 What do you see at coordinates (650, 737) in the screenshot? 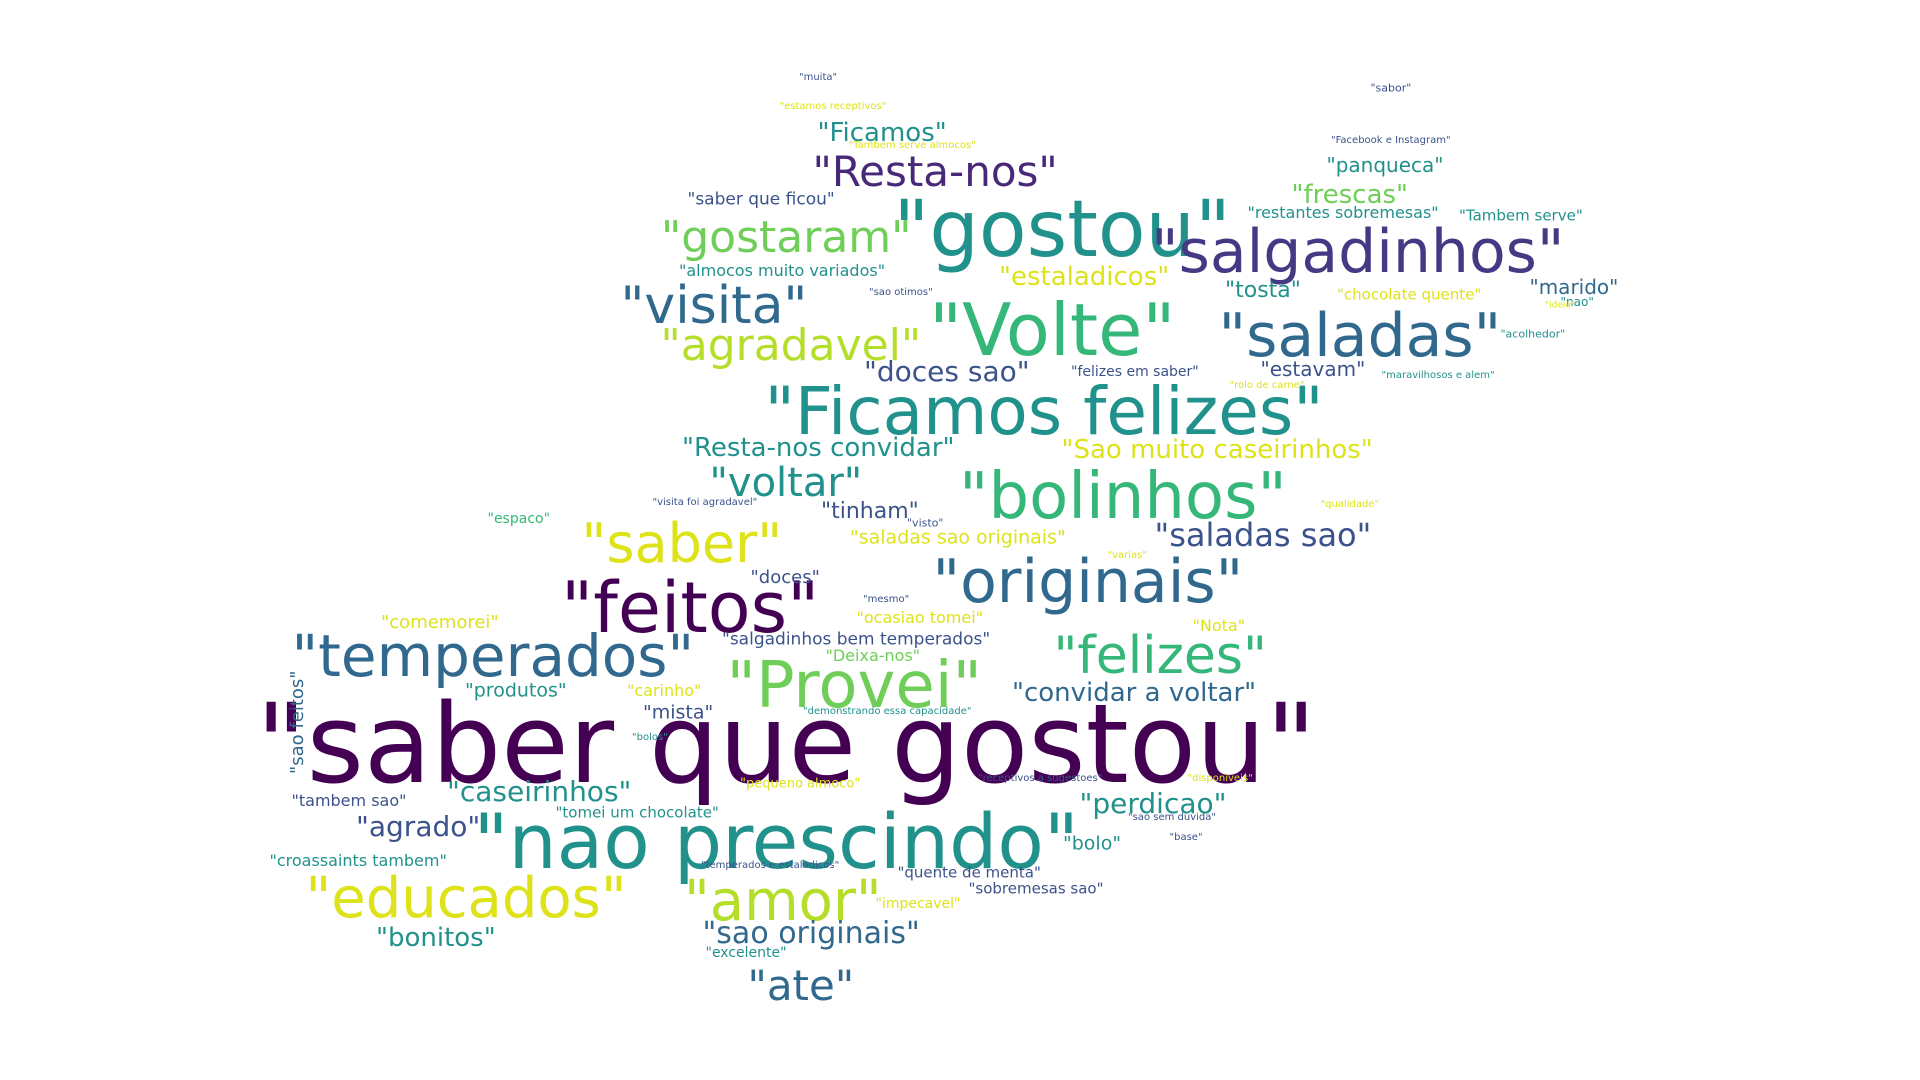
I see `cloud-word: "bolos"` at bounding box center [650, 737].